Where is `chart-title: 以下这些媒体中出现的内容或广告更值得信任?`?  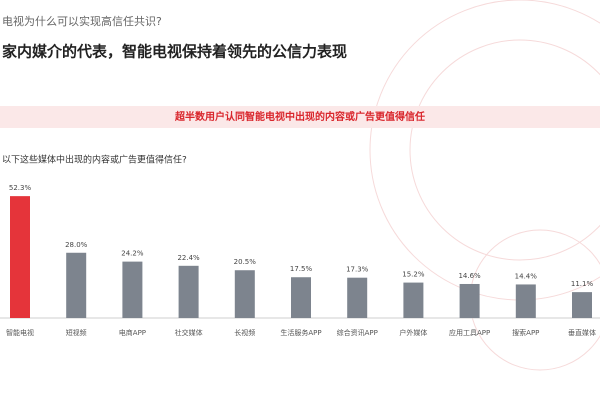
chart-title: 以下这些媒体中出现的内容或广告更值得信任? is located at coordinates (94, 160).